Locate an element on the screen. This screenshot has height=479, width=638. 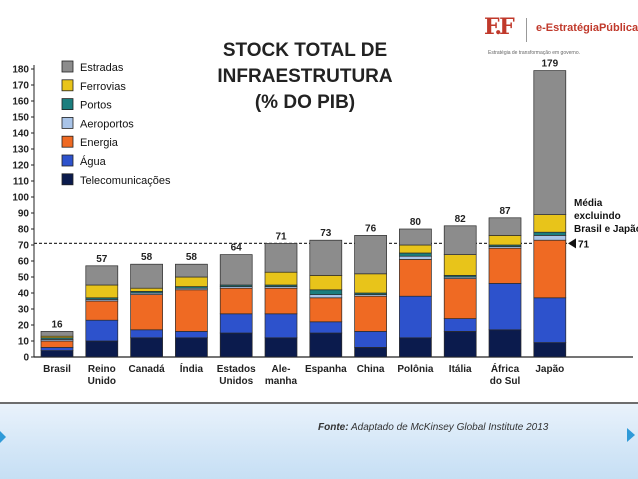
y-tick-label: 90 is located at coordinates (24, 214).